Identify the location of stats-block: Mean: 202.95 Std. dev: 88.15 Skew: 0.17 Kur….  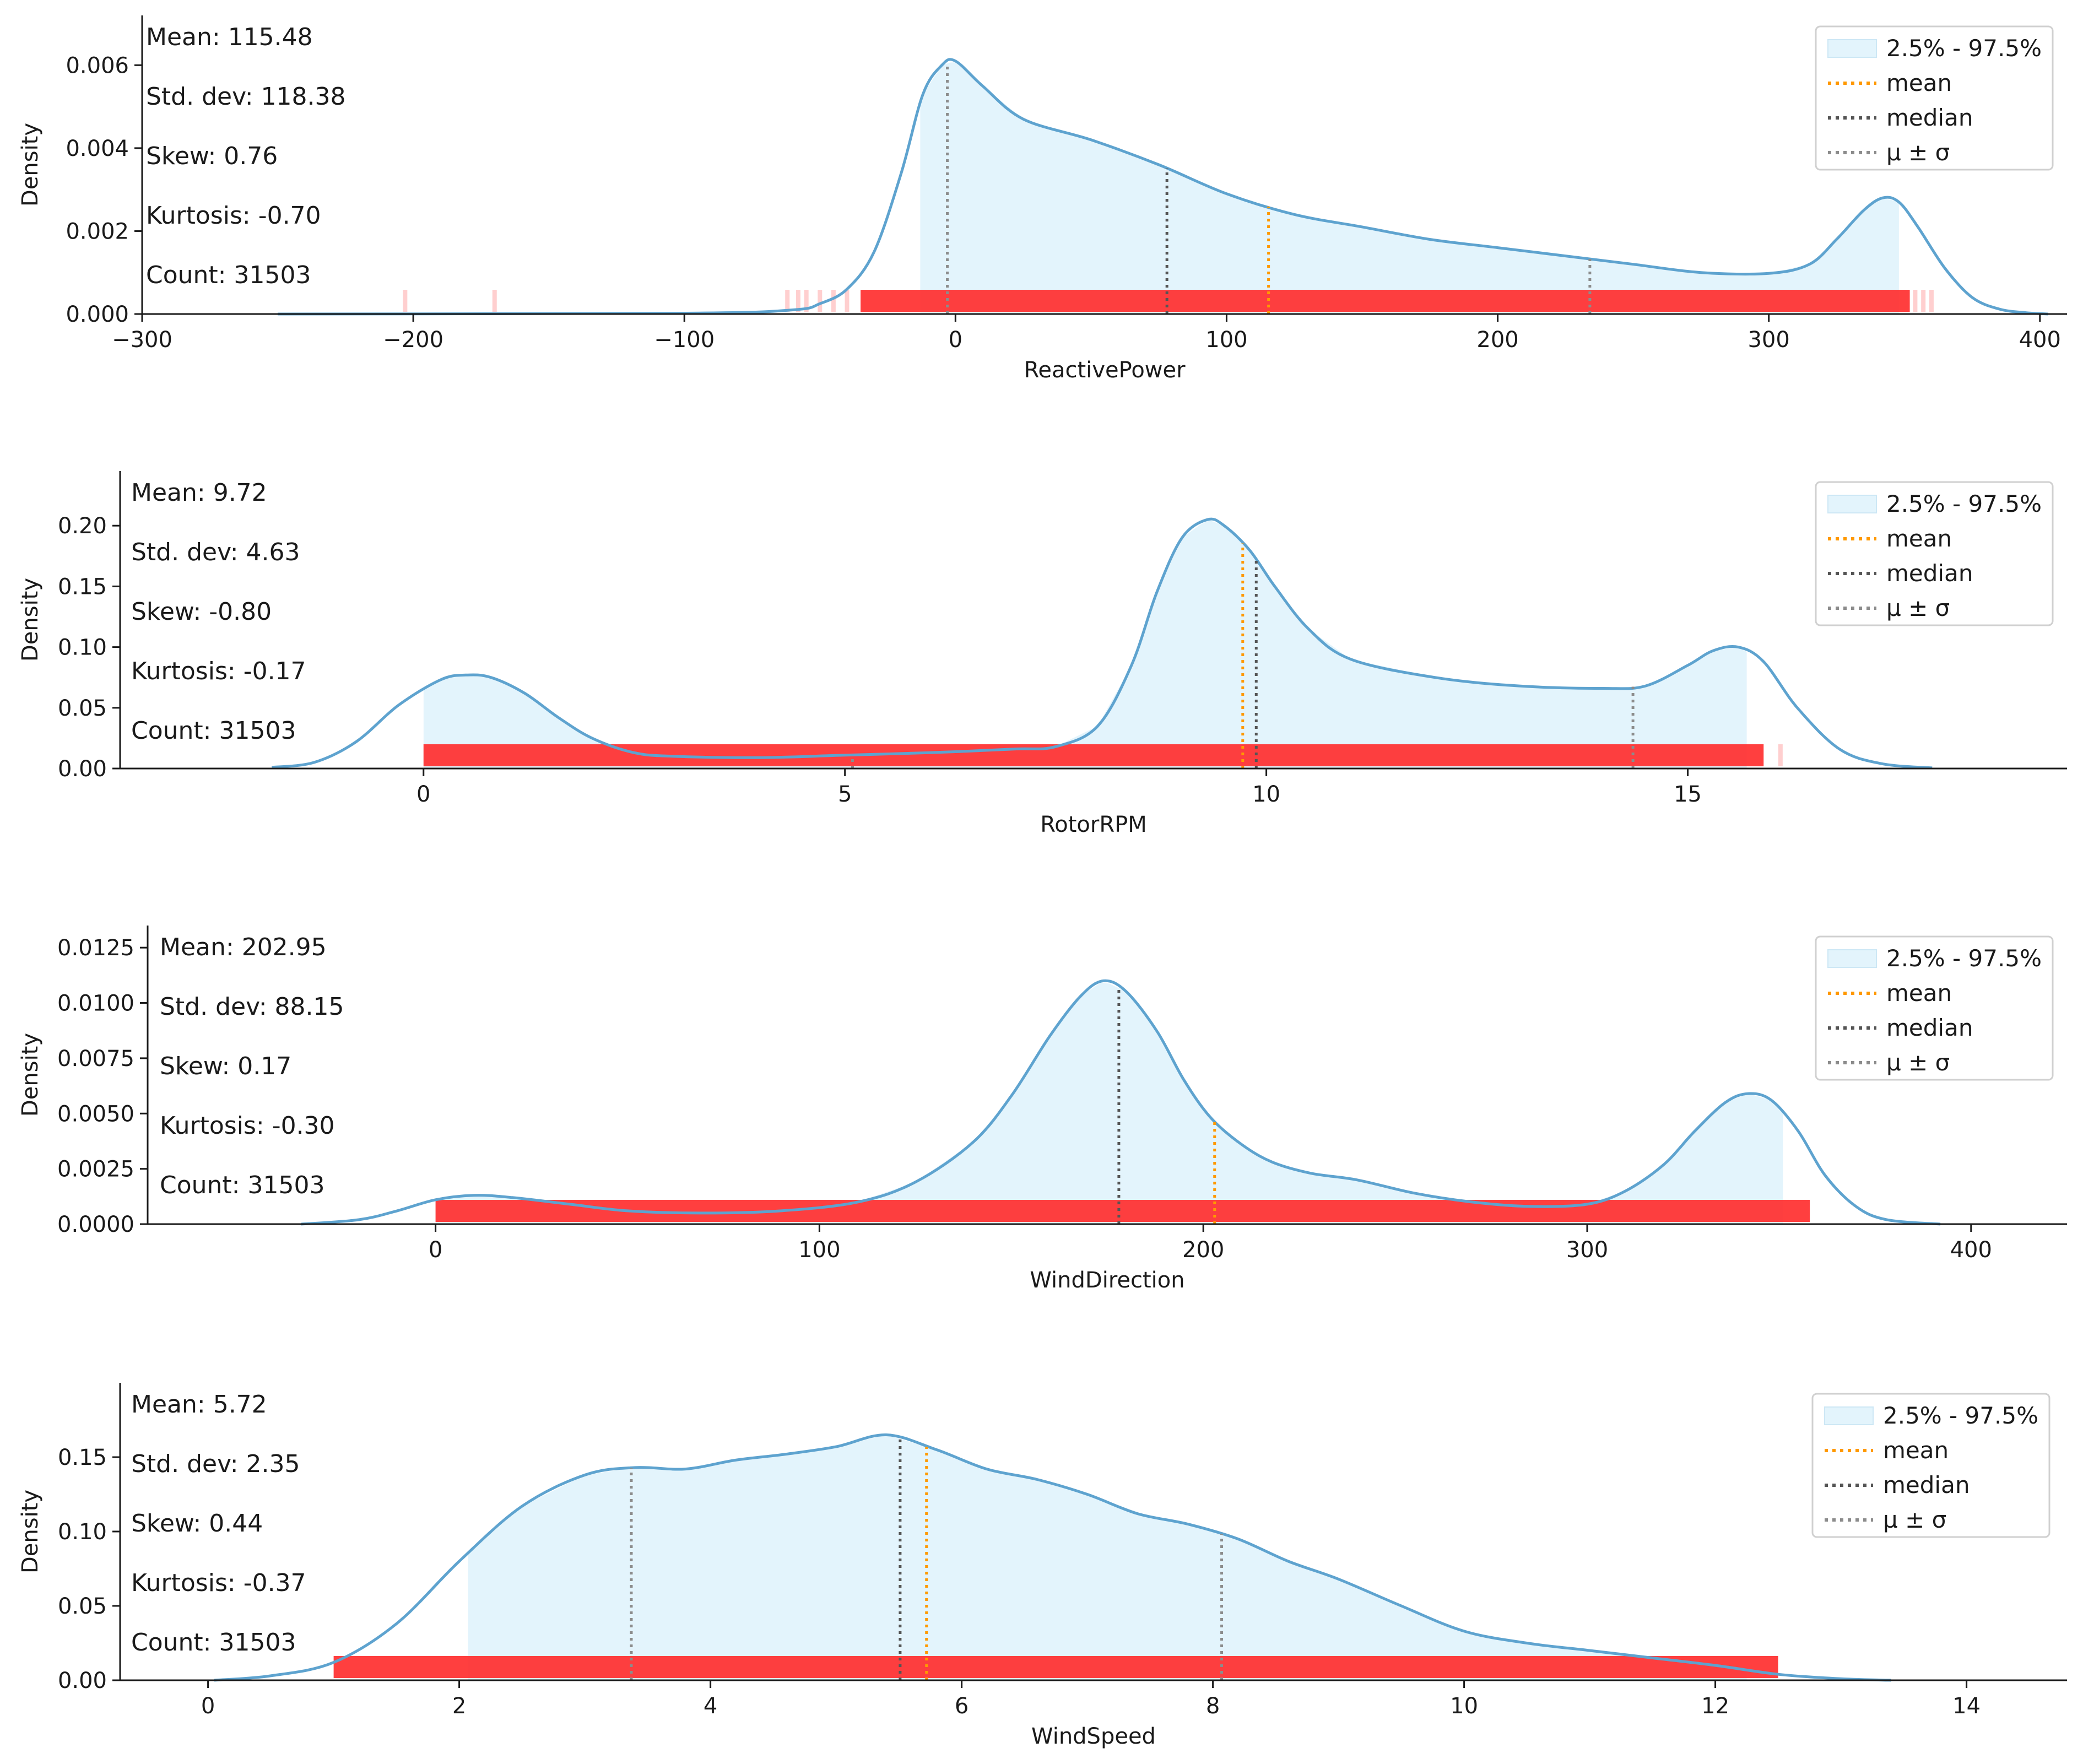
(252, 1066).